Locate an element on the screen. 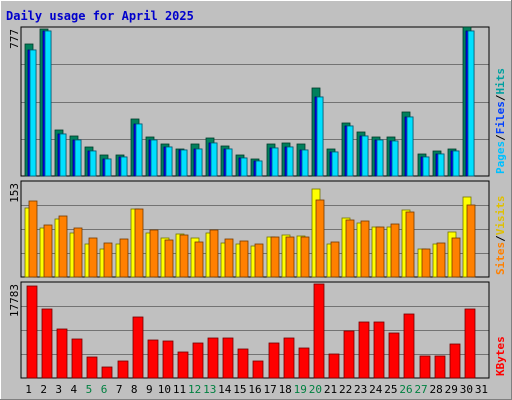 This screenshot has width=512, height=400. day-label: 7 is located at coordinates (119, 389).